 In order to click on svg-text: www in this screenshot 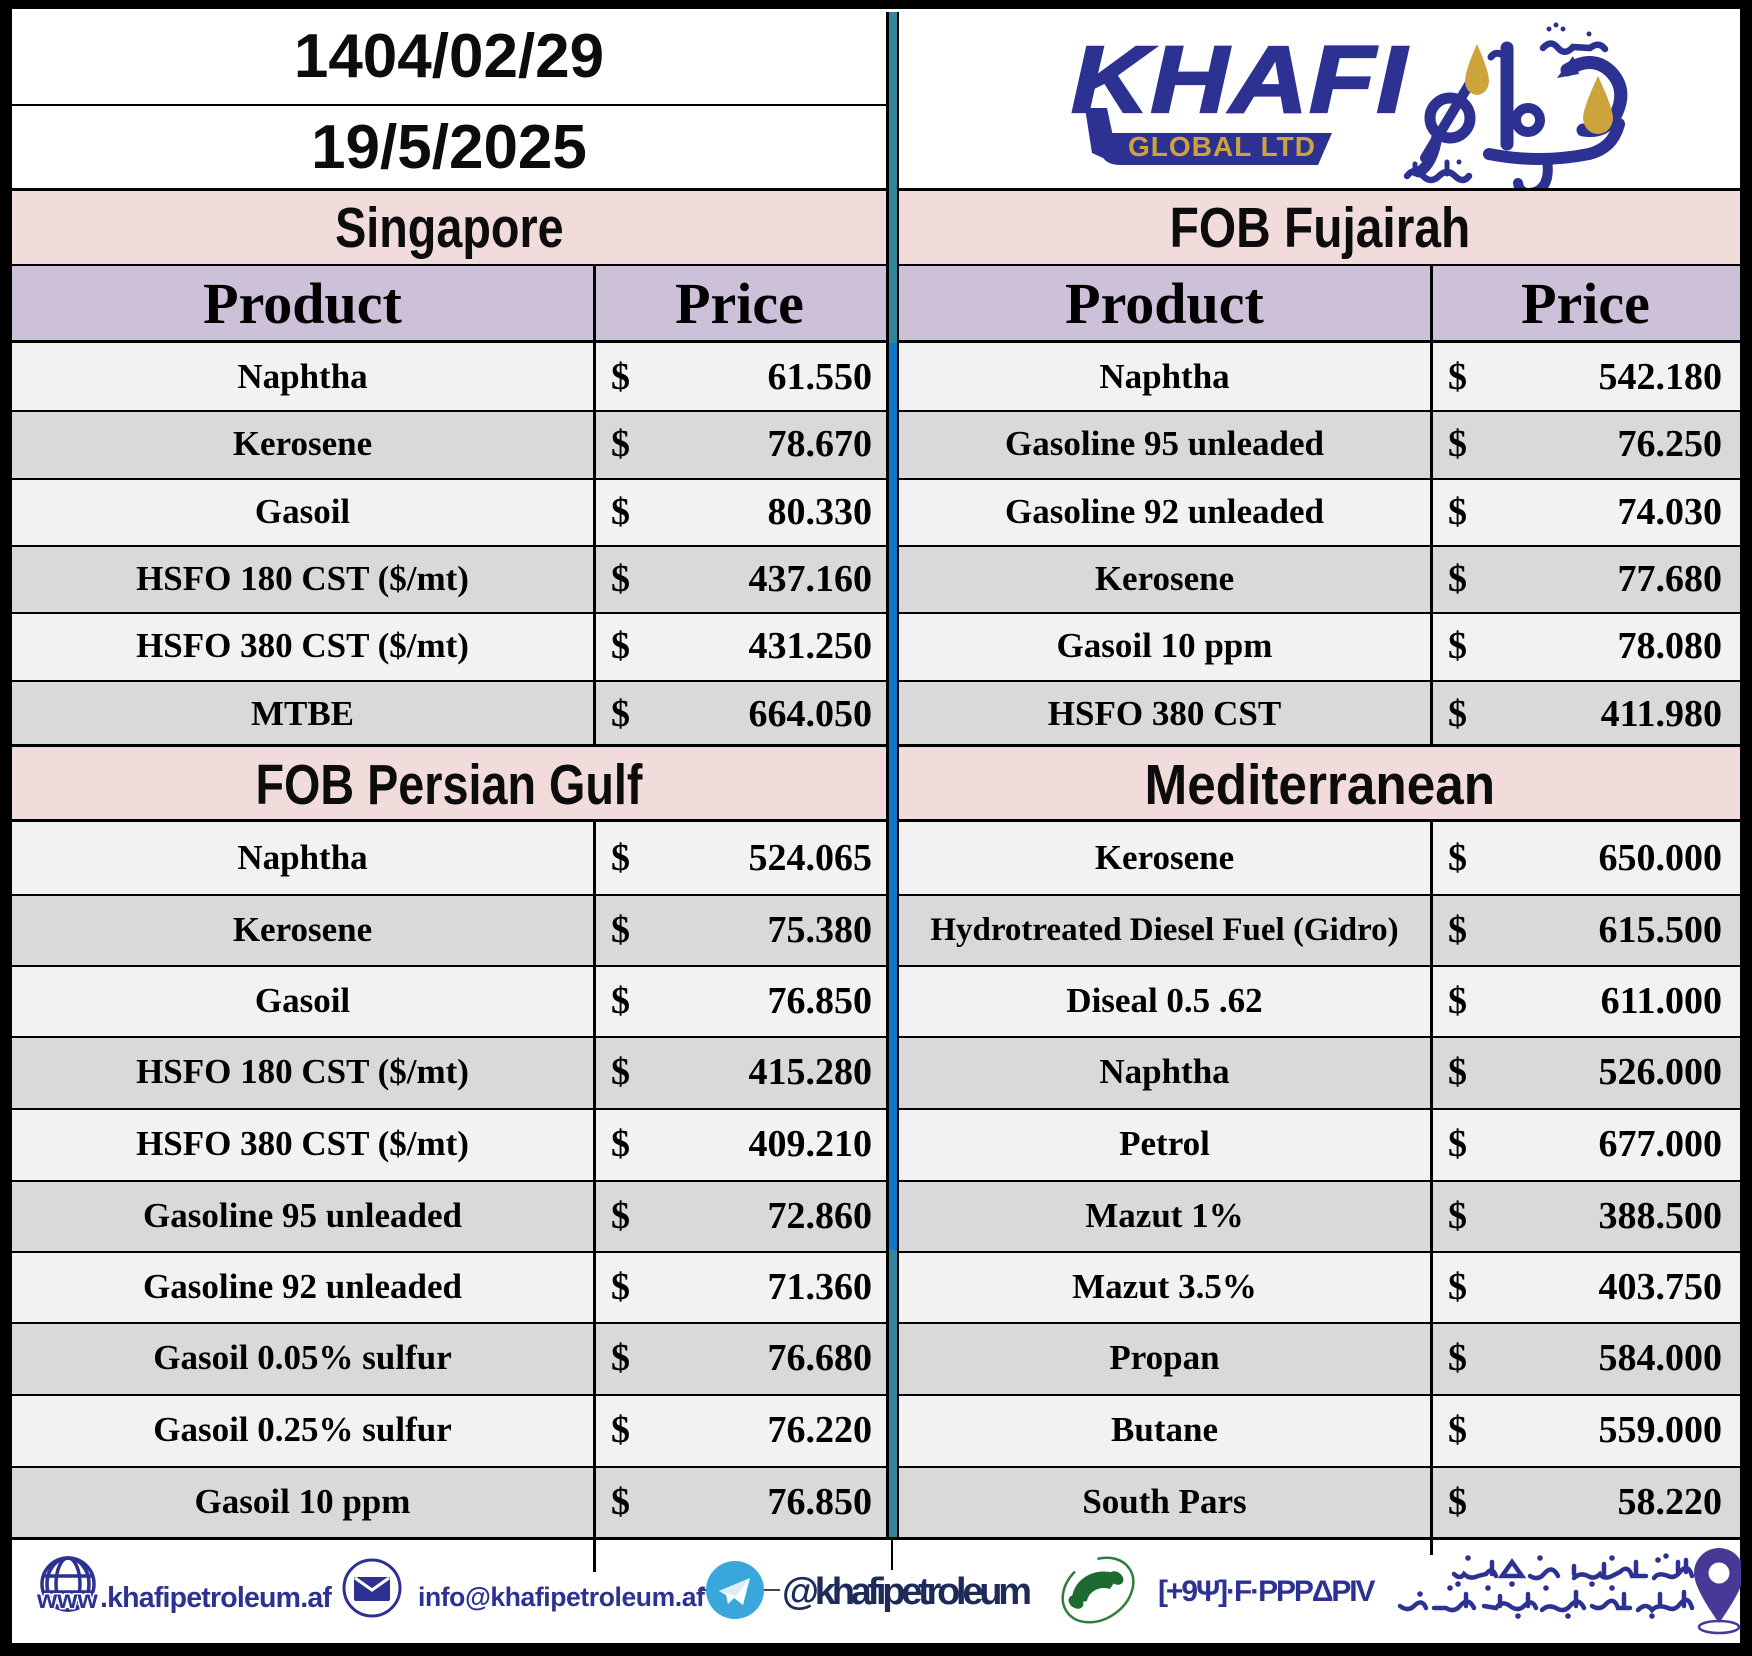, I will do `click(67, 1599)`.